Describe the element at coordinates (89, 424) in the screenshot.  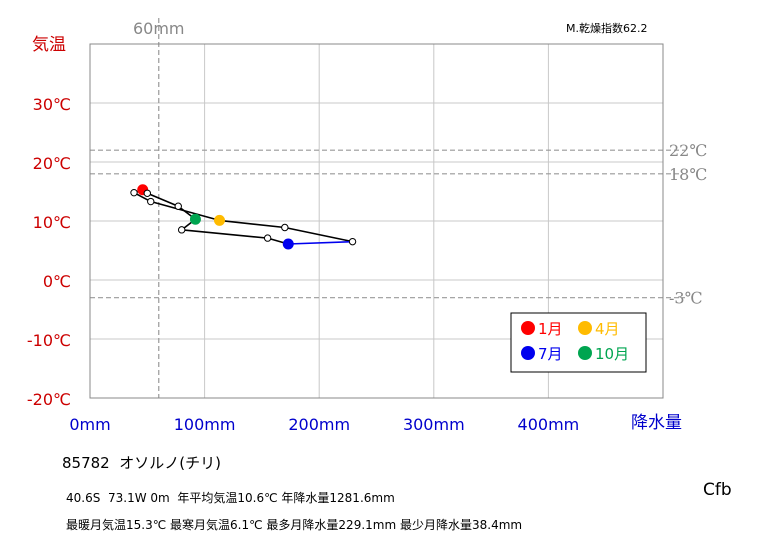
I see `x-tick-label-0: 0mm` at that location.